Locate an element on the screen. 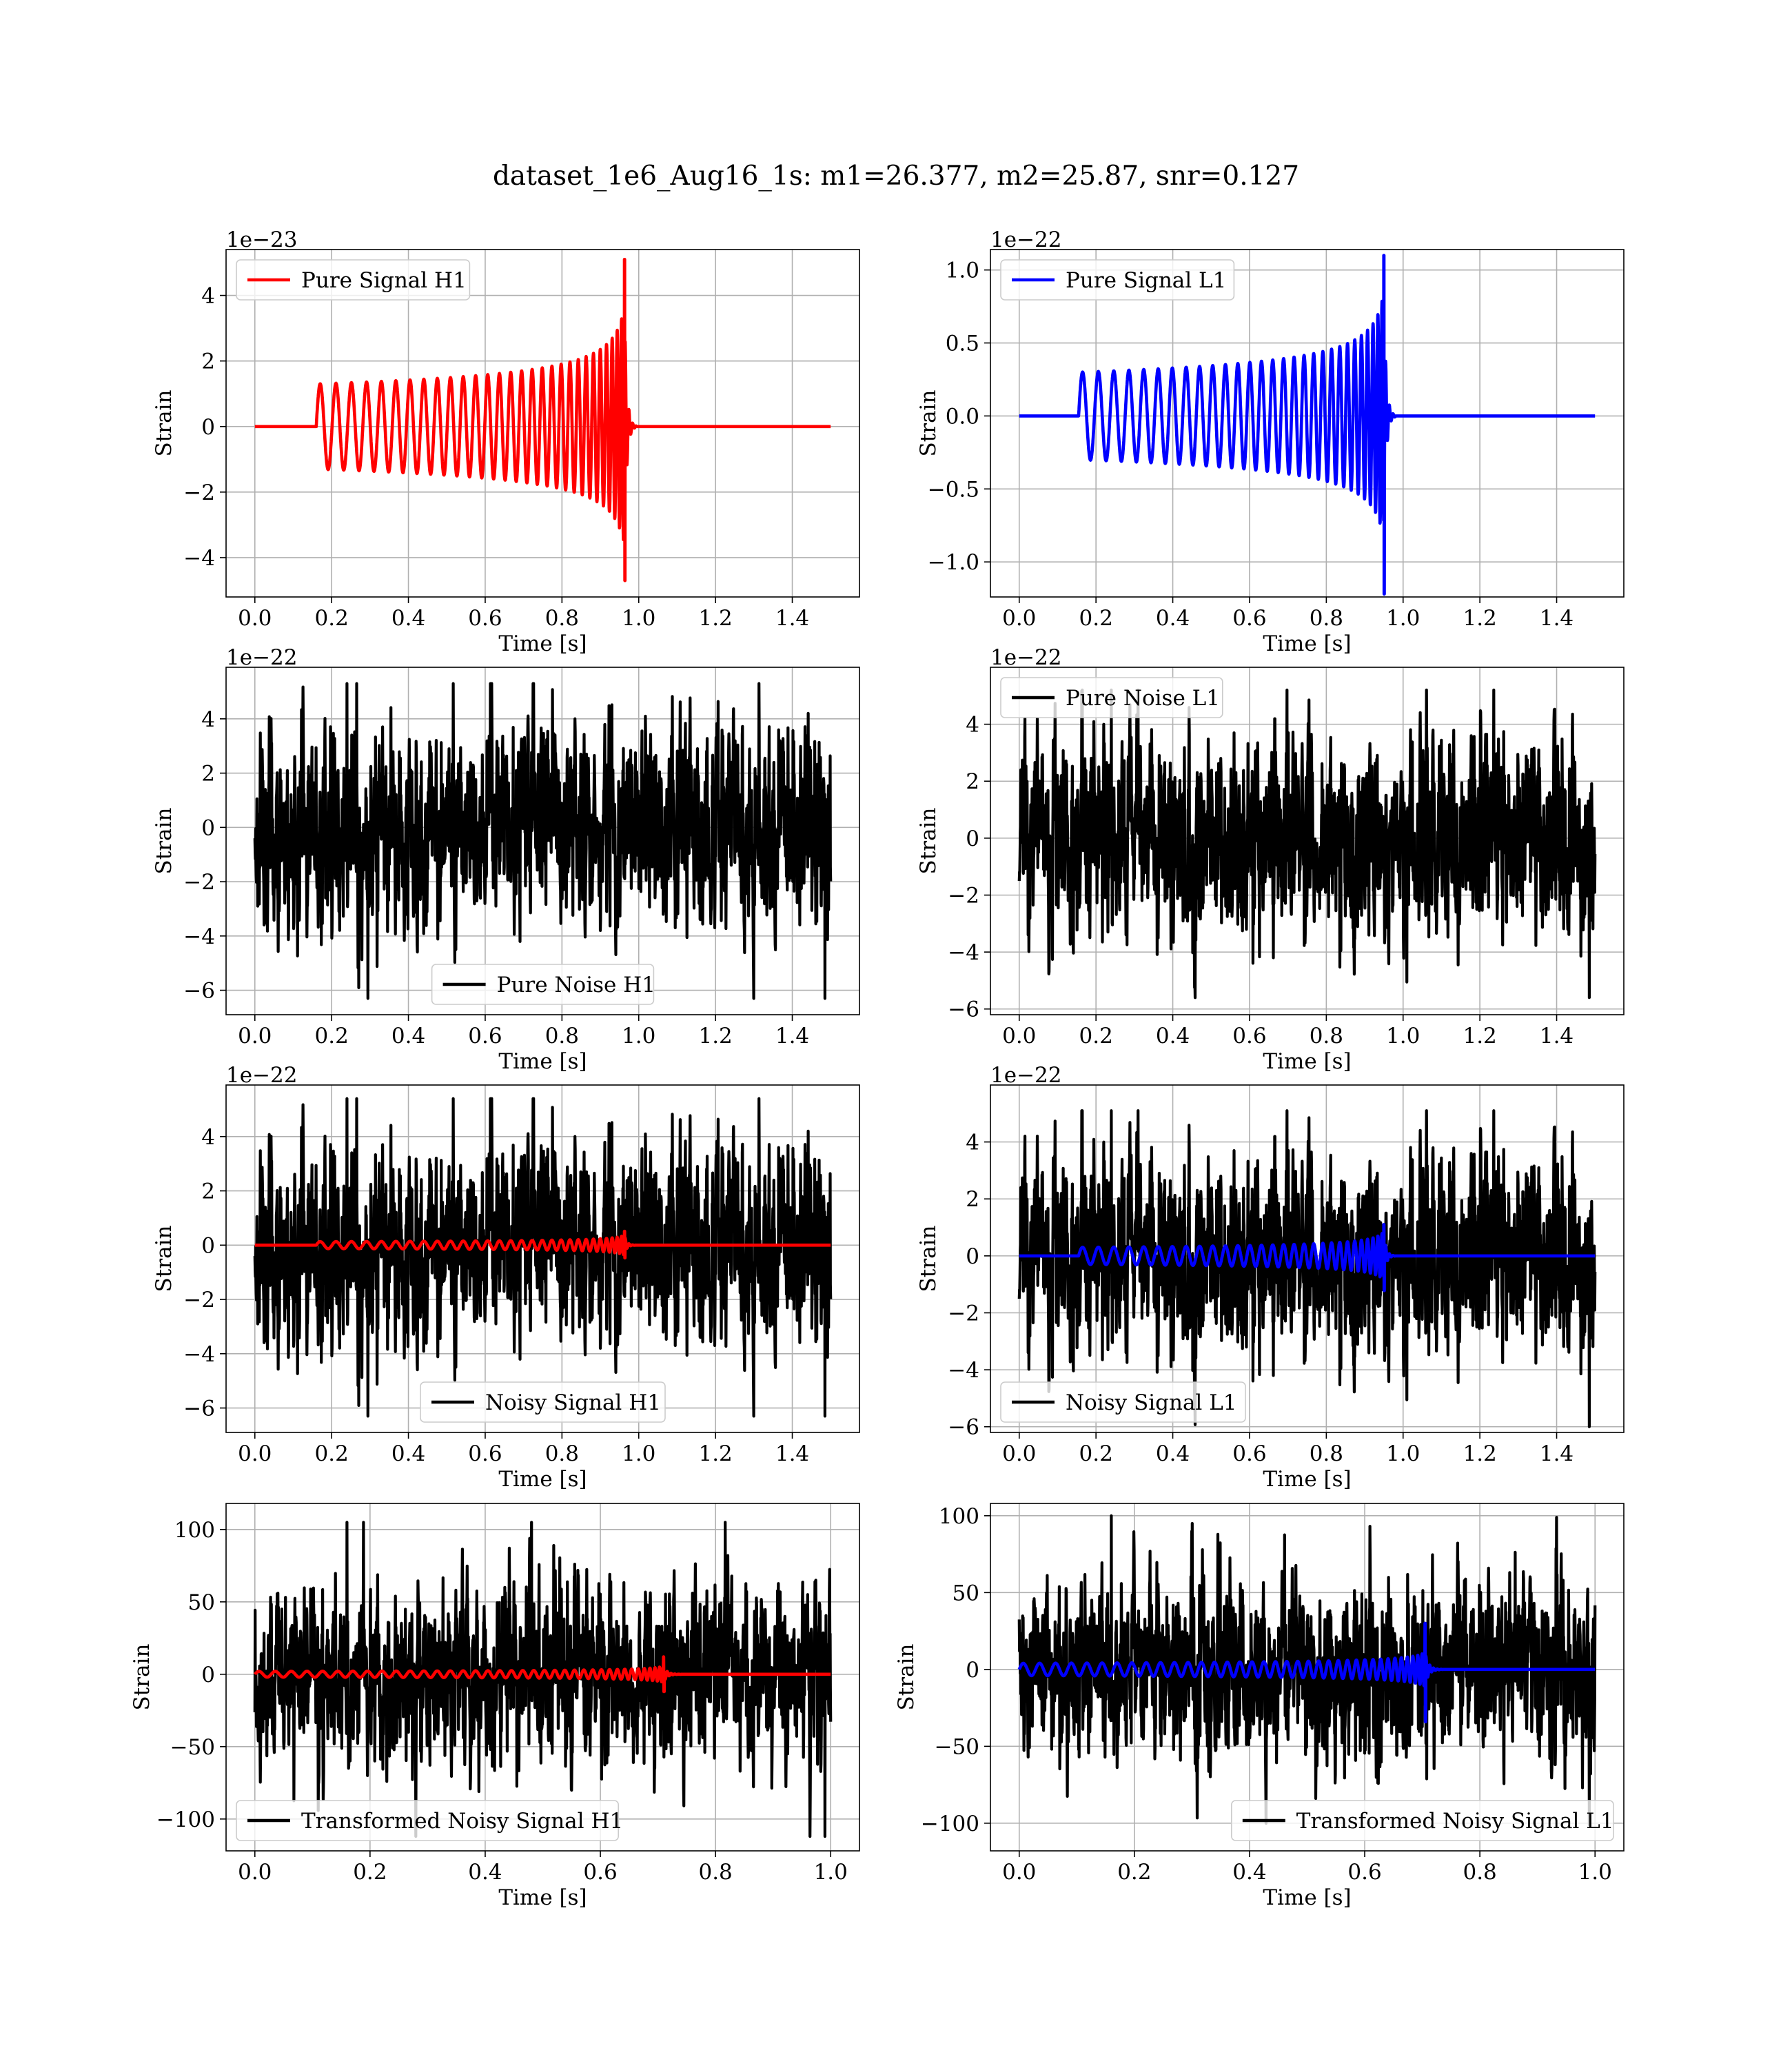  legend: Noisy Signal L1 is located at coordinates (1123, 1402).